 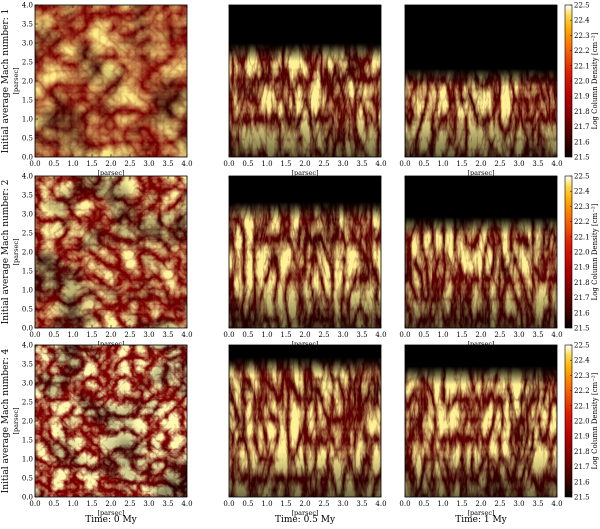 What do you see at coordinates (27, 479) in the screenshot?
I see `y-tick-label: 0.5` at bounding box center [27, 479].